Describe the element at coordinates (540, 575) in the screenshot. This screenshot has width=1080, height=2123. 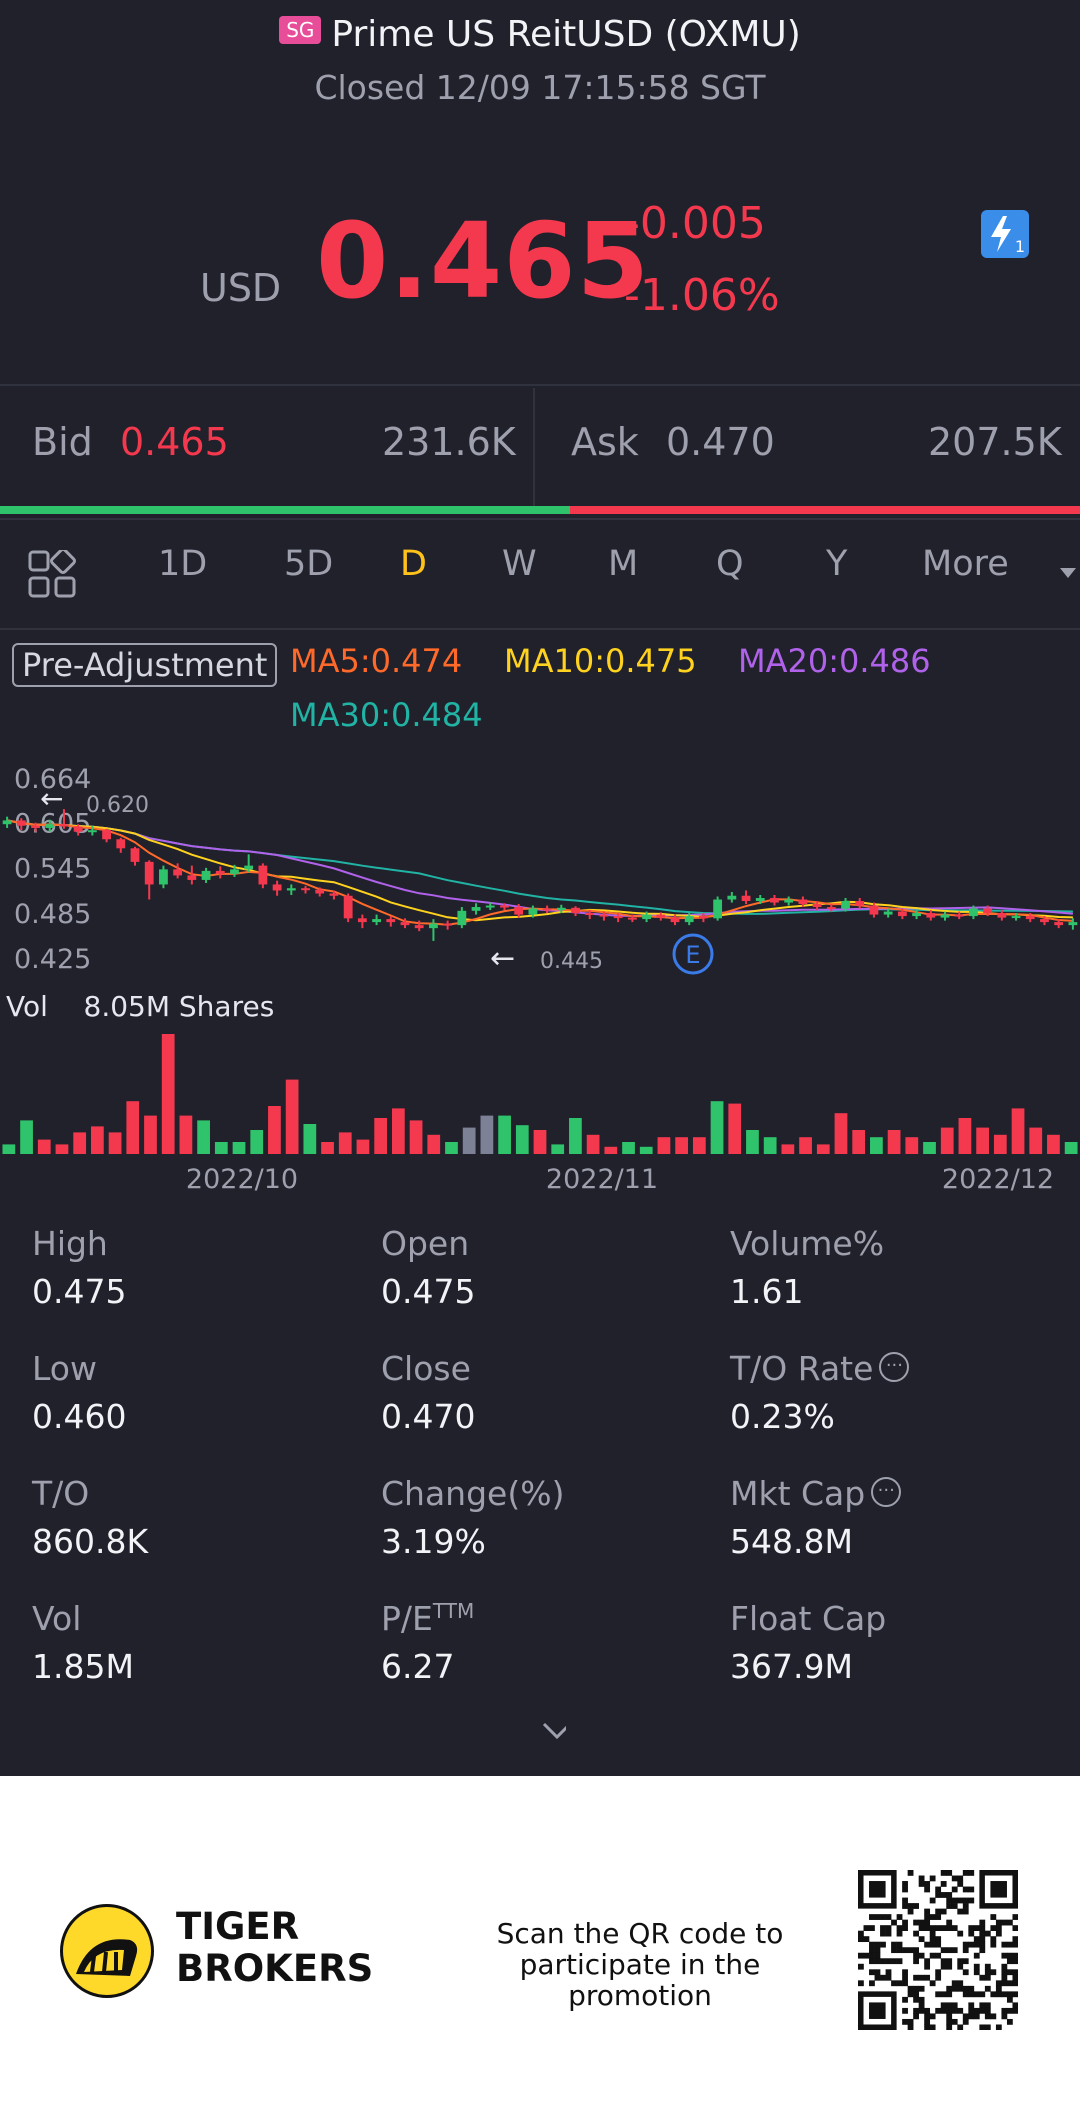
I see `period-tabs: 1D 5D D W M Q Y More` at that location.